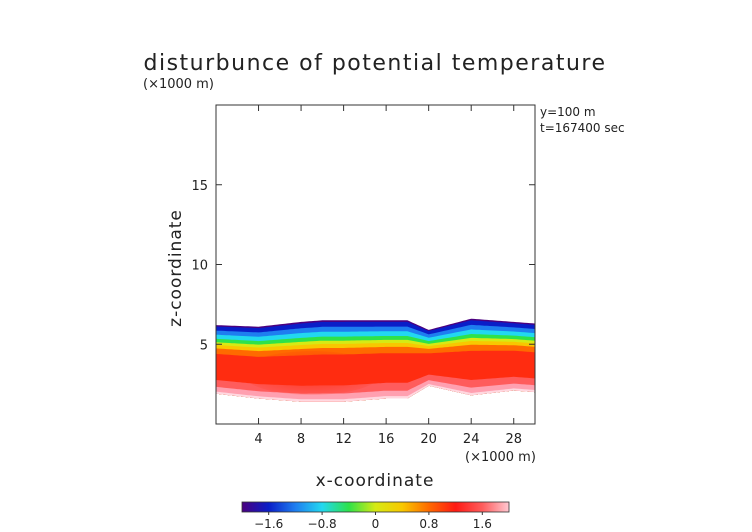  I want to click on x-tick-label: 28, so click(513, 439).